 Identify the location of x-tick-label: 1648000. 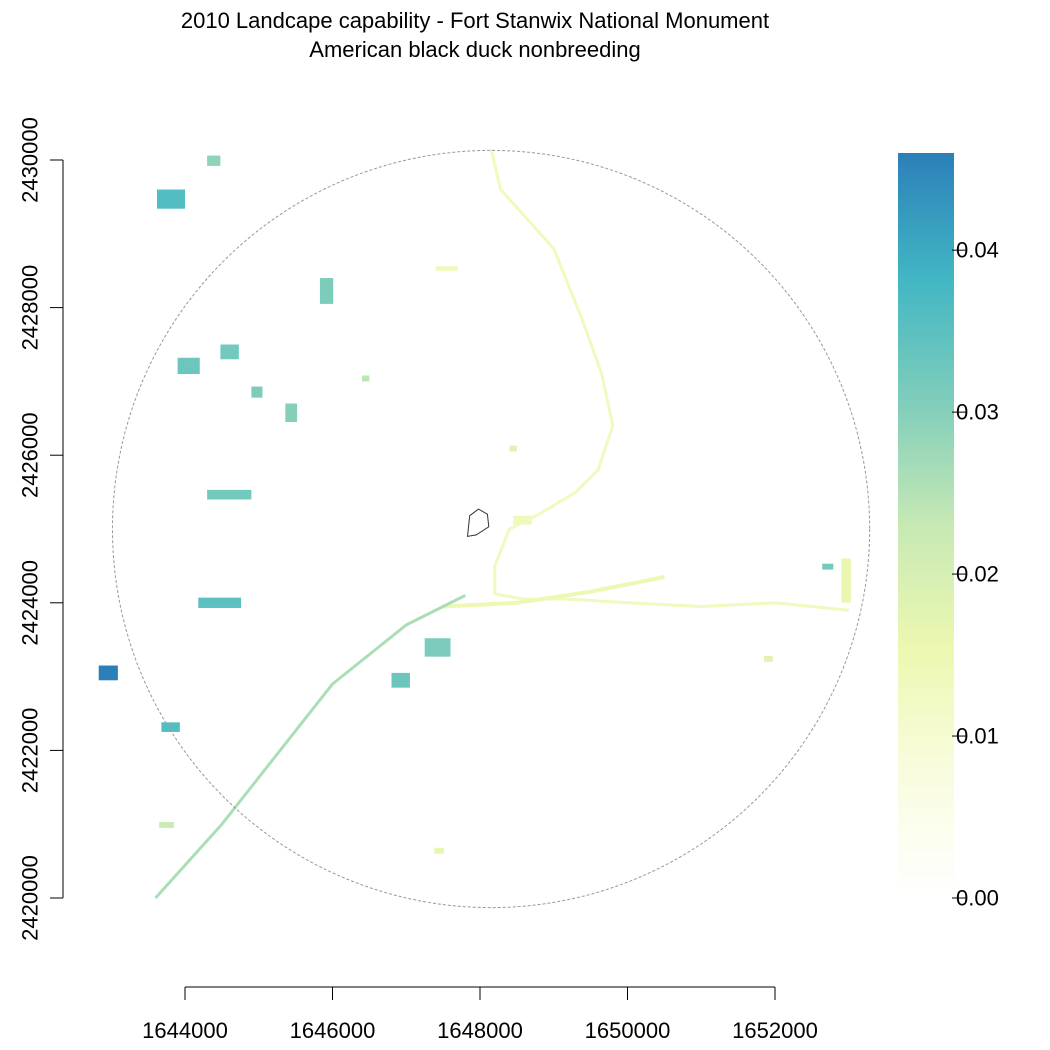
(480, 1030).